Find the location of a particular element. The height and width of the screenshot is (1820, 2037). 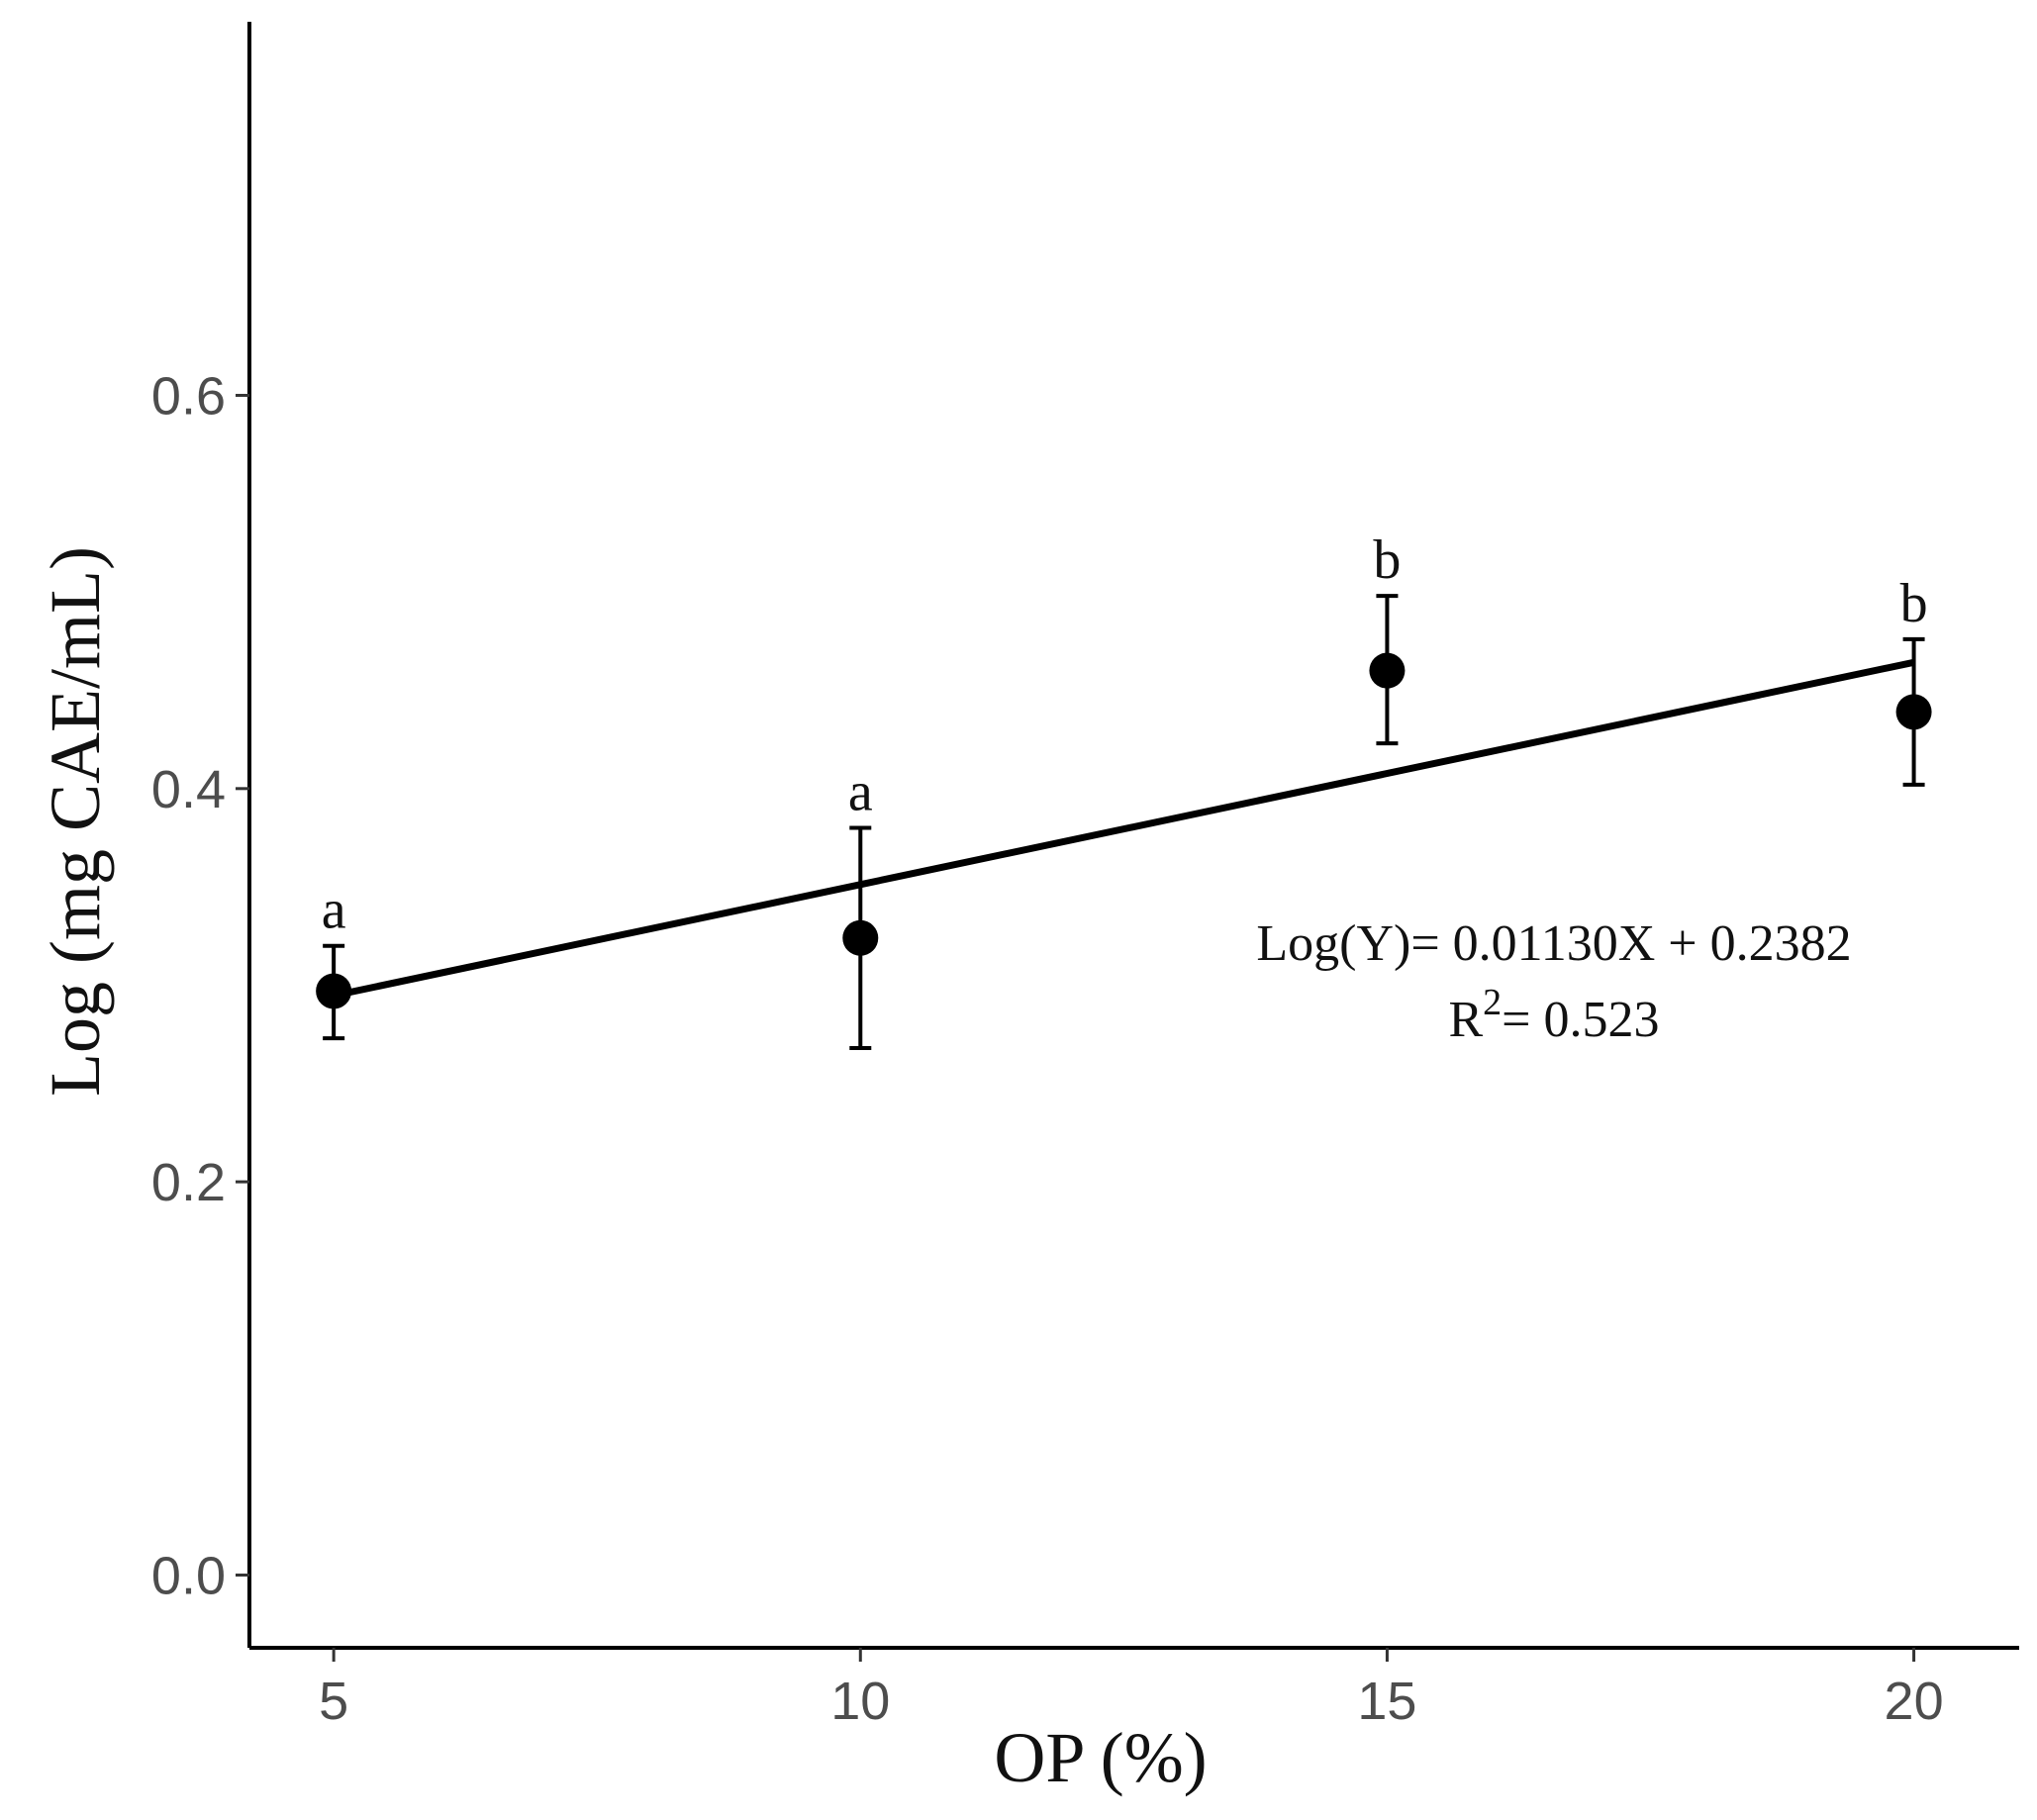

y-tick-label: 0.2 is located at coordinates (188, 1182).